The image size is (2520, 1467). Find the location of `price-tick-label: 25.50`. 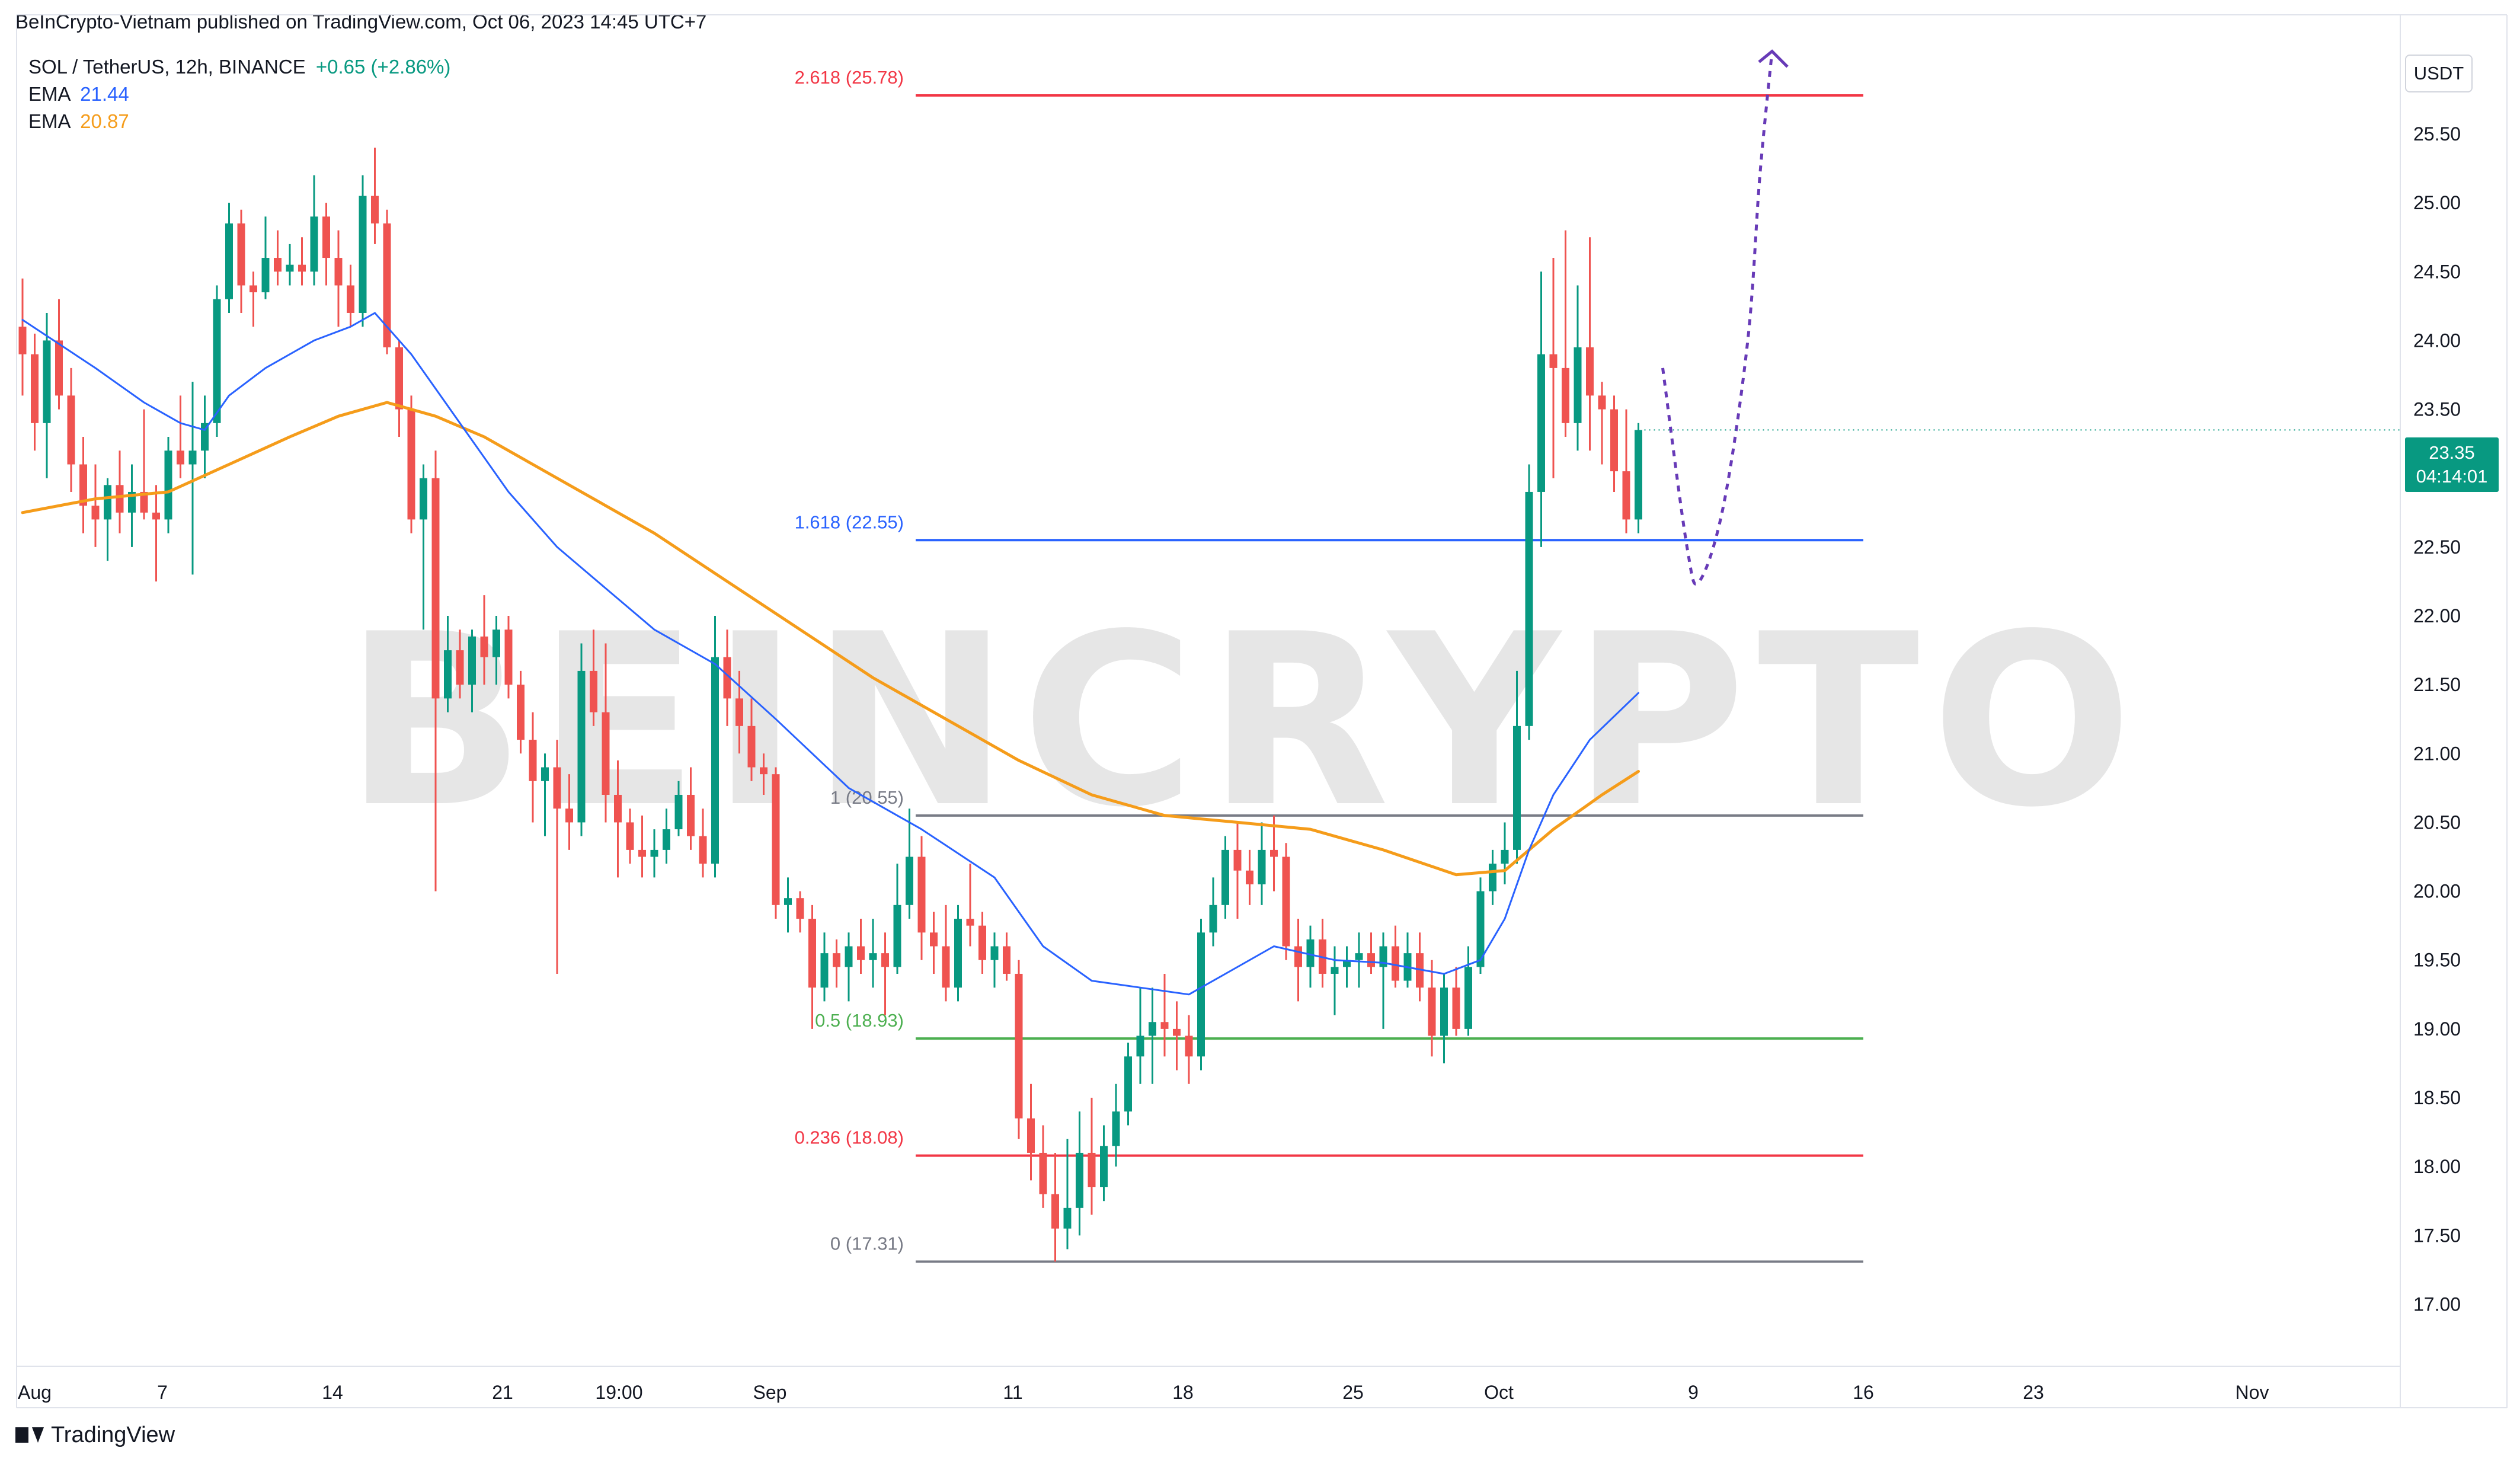

price-tick-label: 25.50 is located at coordinates (2437, 134).